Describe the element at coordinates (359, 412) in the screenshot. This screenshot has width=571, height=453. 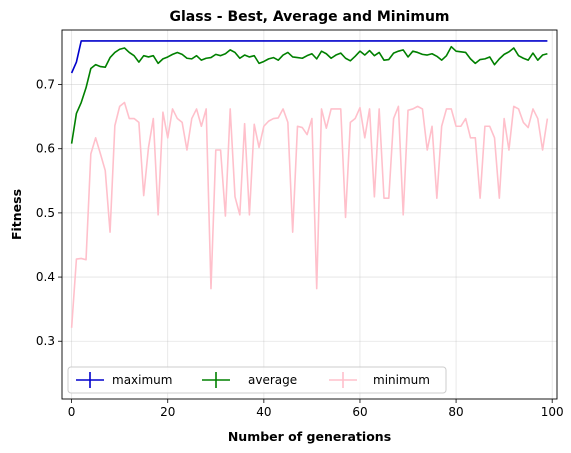
I see `x-tick-label: 60` at that location.